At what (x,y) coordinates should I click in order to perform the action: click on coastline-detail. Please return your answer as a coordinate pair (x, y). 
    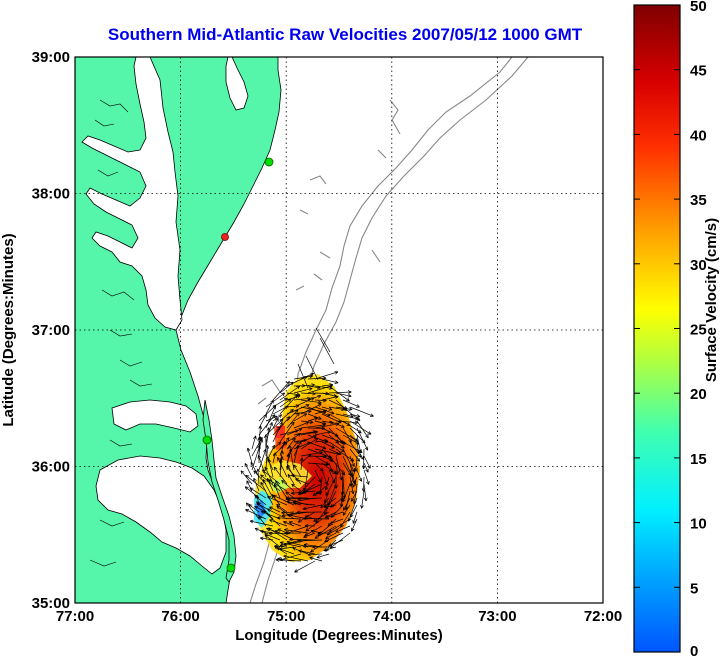
    Looking at the image, I should click on (121, 333).